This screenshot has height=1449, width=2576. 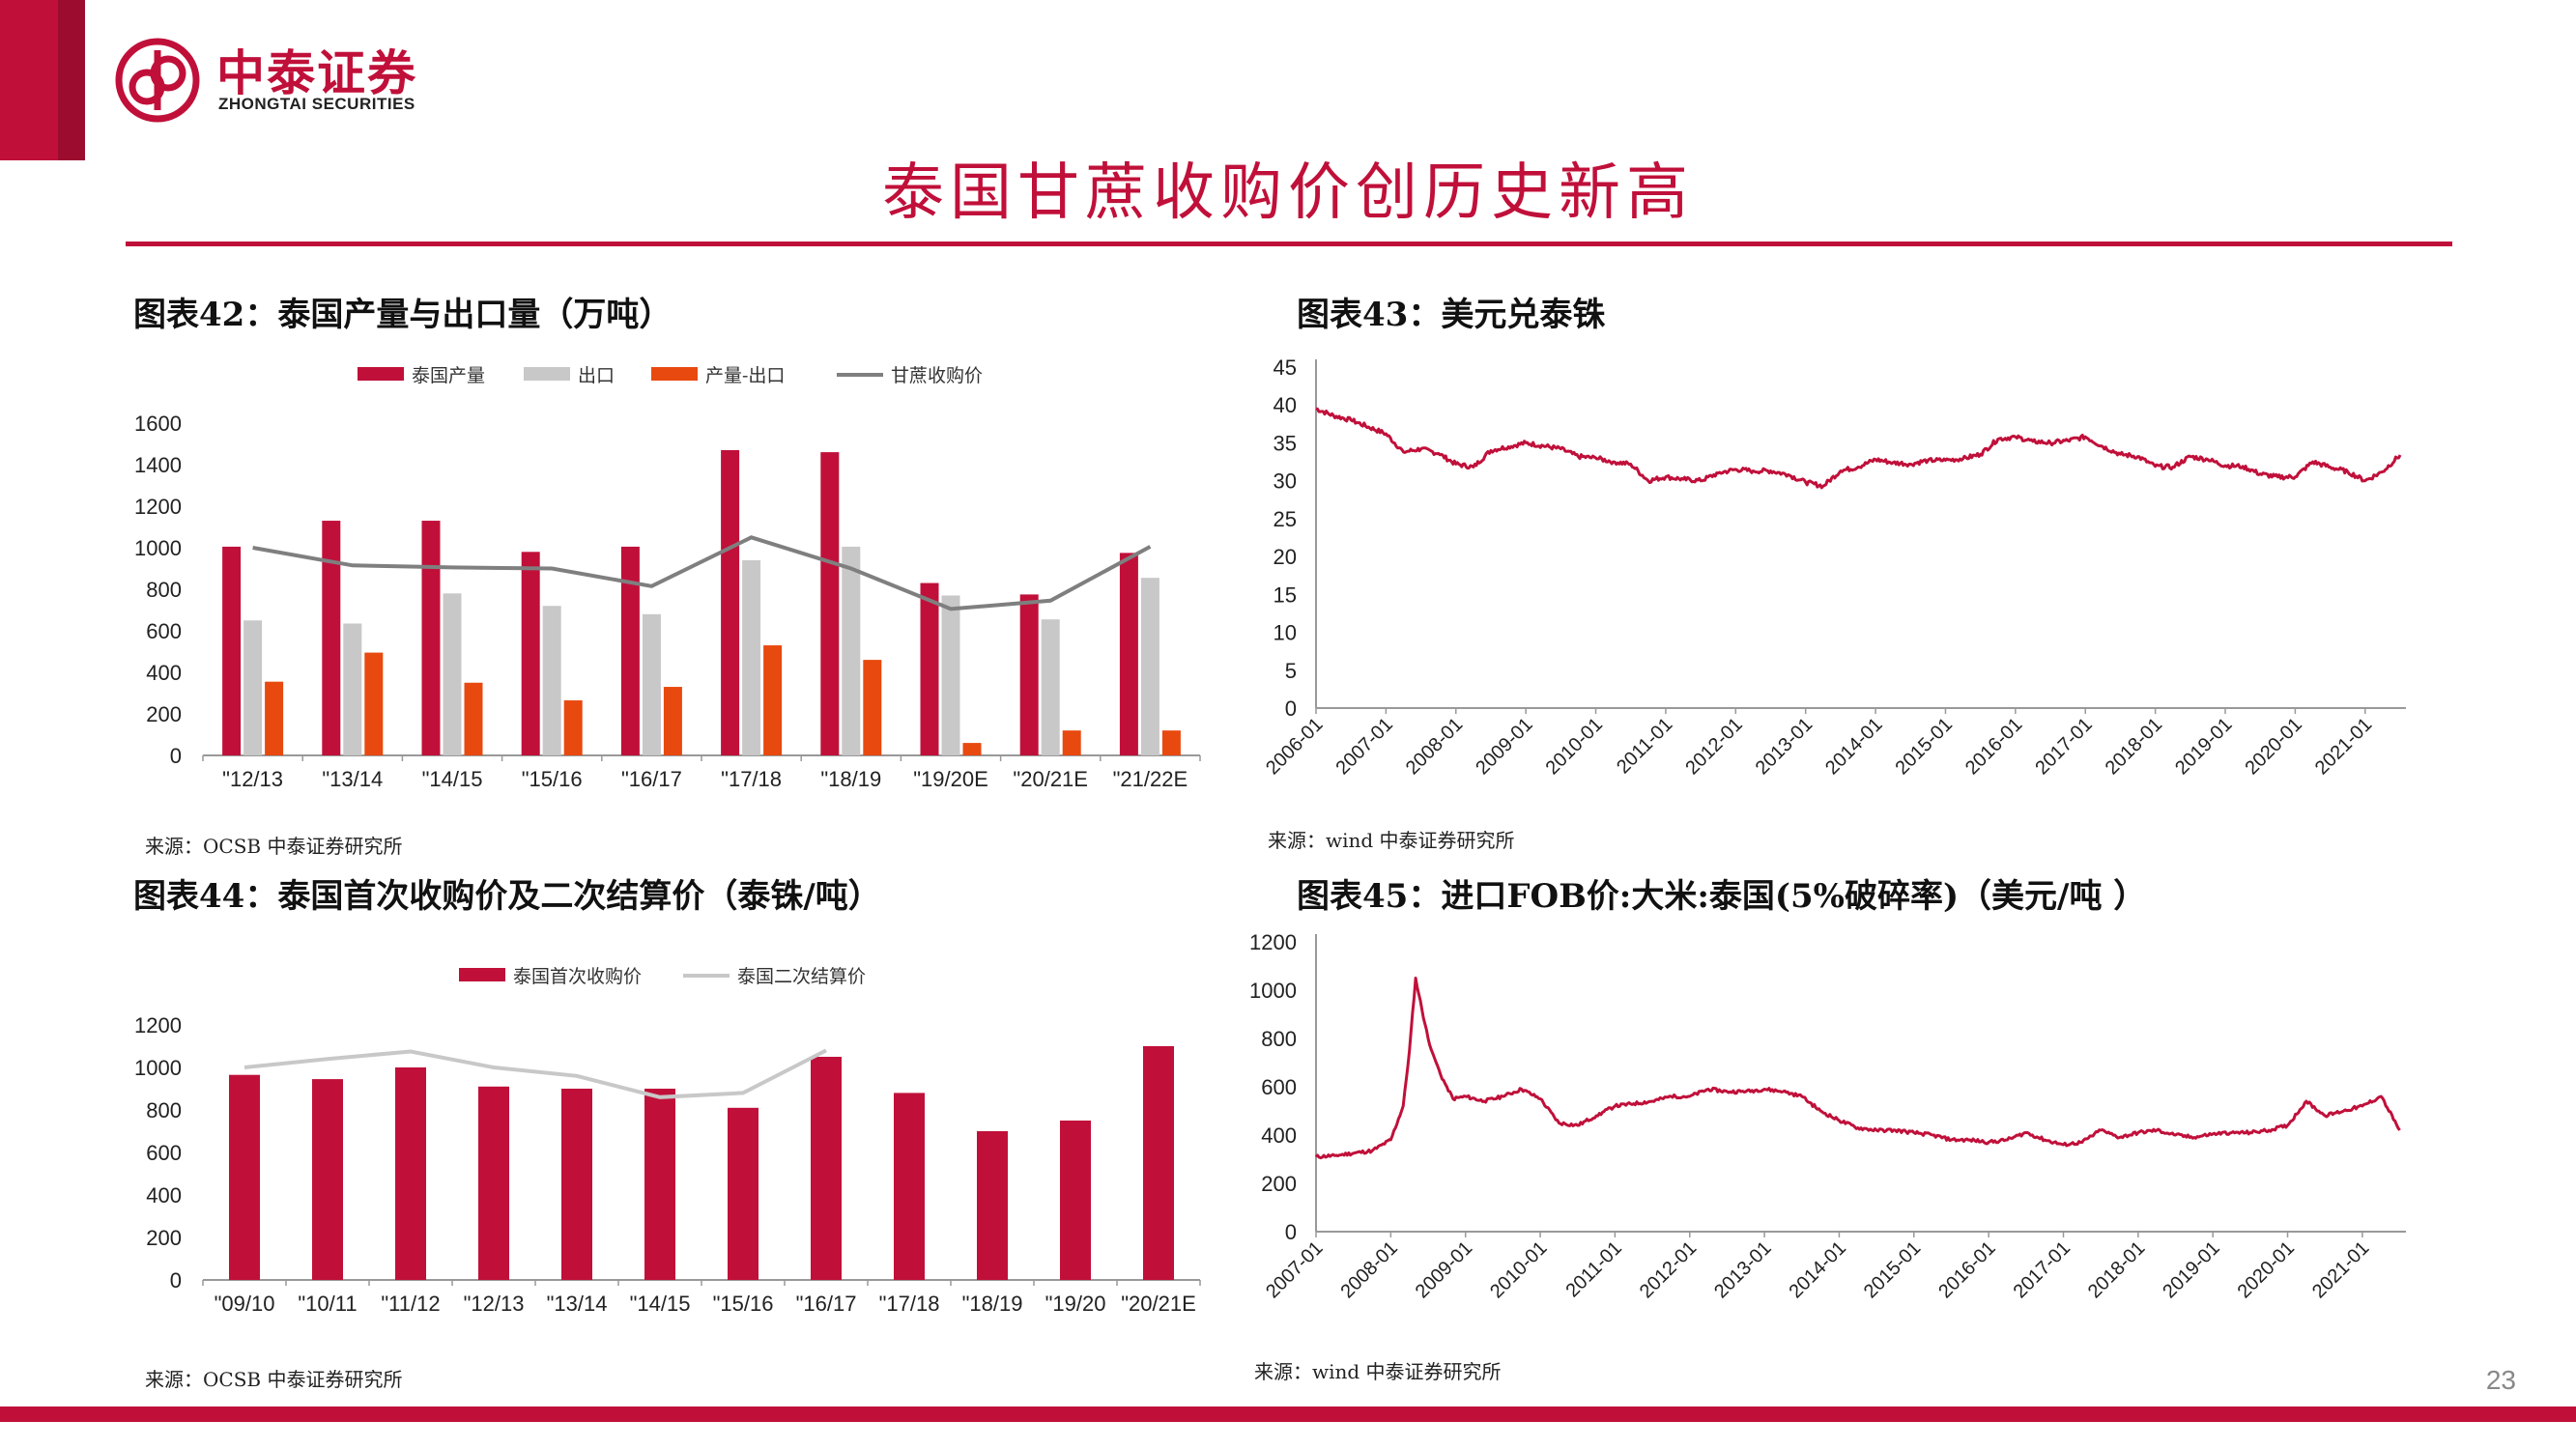 What do you see at coordinates (937, 375) in the screenshot?
I see `legend-label: 甘蔗收购价` at bounding box center [937, 375].